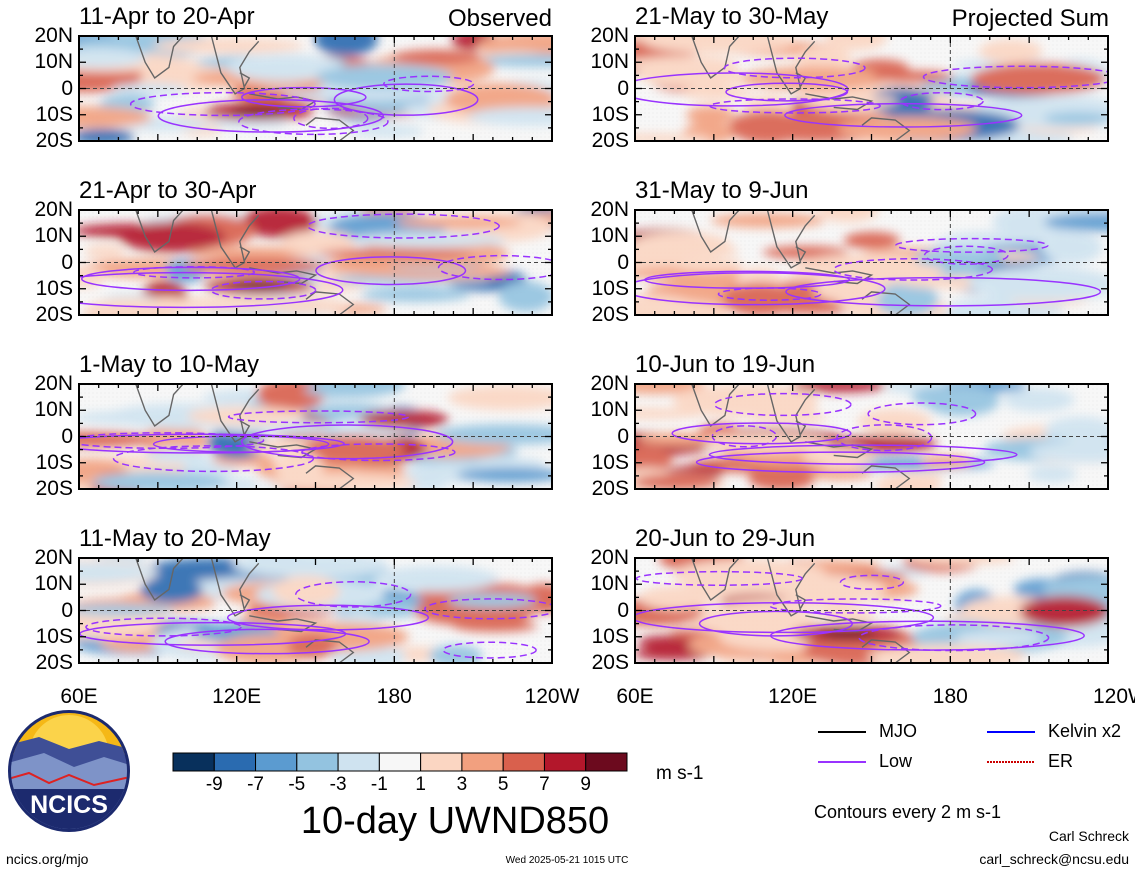 The image size is (1135, 872). I want to click on panel-title: 10-Jun to 19-Jun, so click(725, 364).